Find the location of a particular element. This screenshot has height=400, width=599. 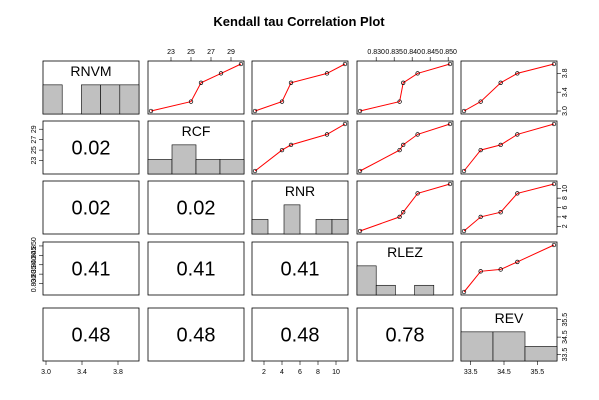

panel-r3-c2 is located at coordinates (300, 268).